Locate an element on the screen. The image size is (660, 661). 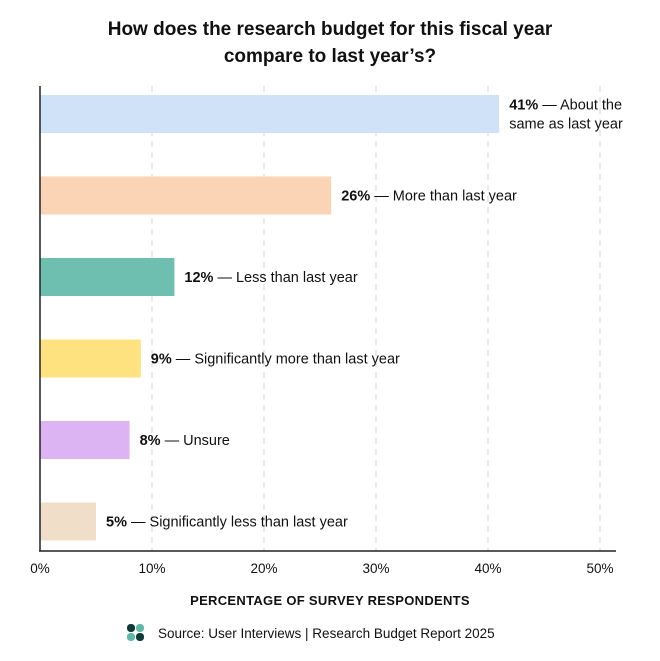
data-label: 5% — Significantly less than last year is located at coordinates (227, 523).